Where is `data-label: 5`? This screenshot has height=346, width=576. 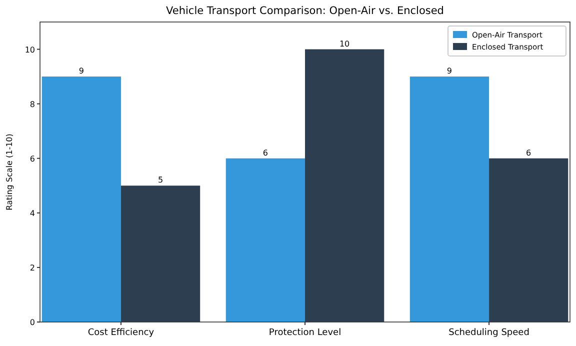 data-label: 5 is located at coordinates (161, 180).